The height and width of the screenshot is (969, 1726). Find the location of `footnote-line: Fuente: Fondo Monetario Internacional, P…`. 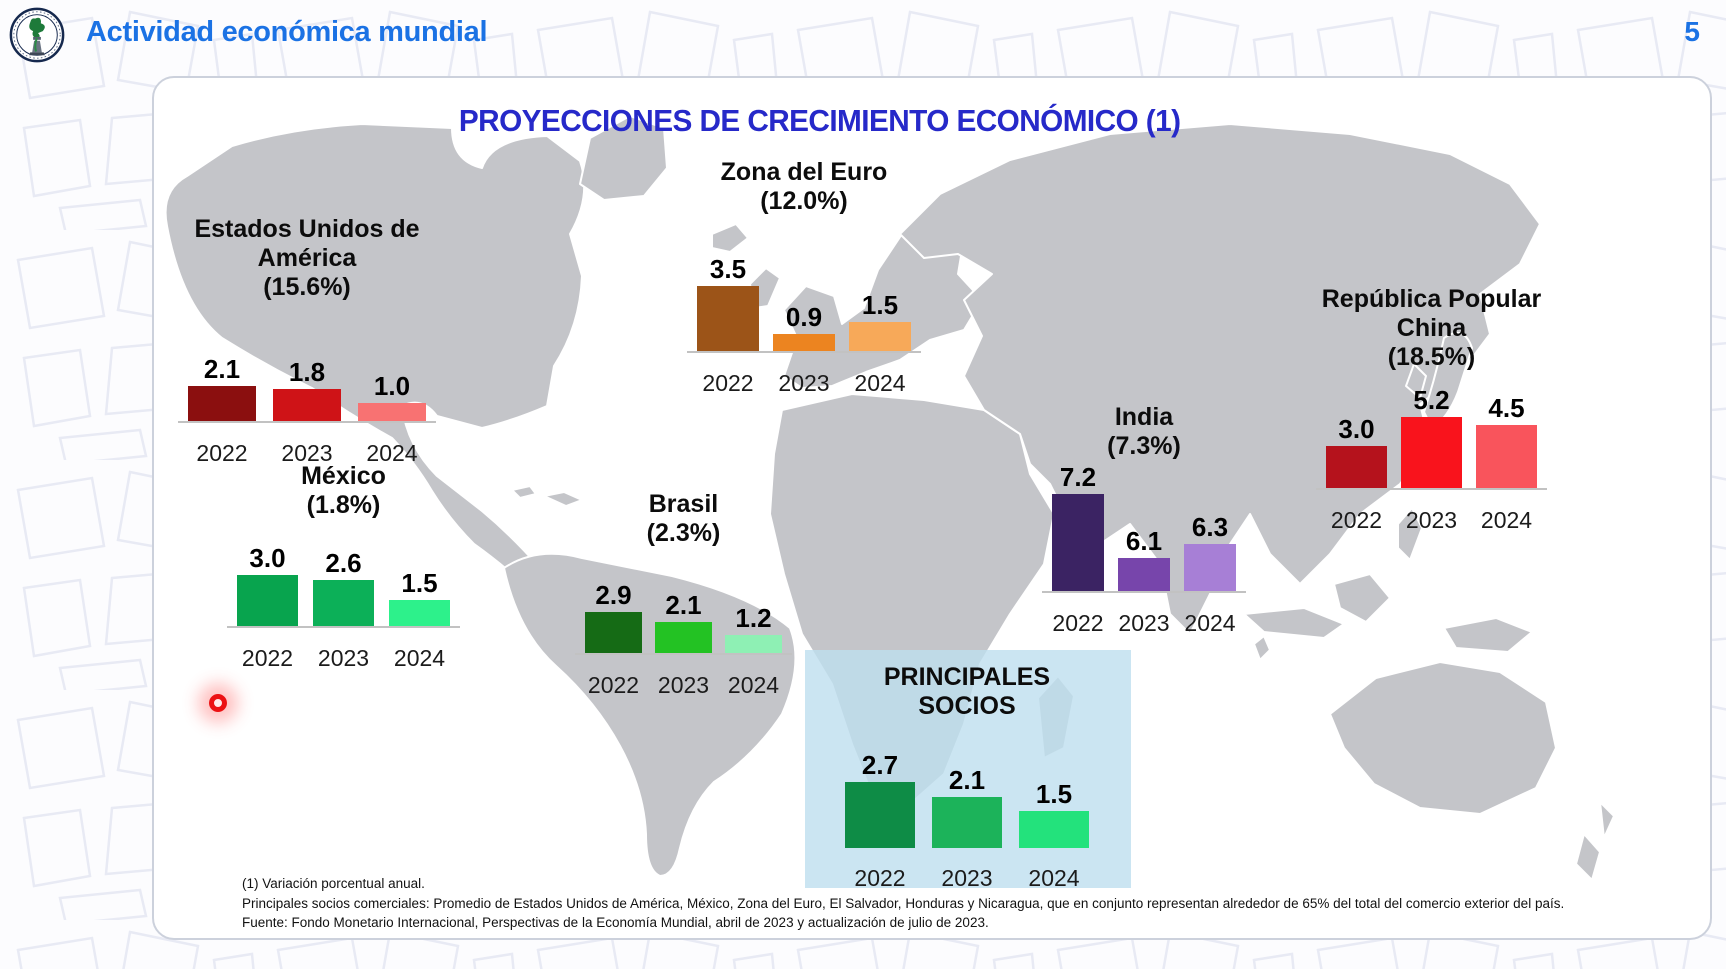

footnote-line: Fuente: Fondo Monetario Internacional, P… is located at coordinates (615, 922).